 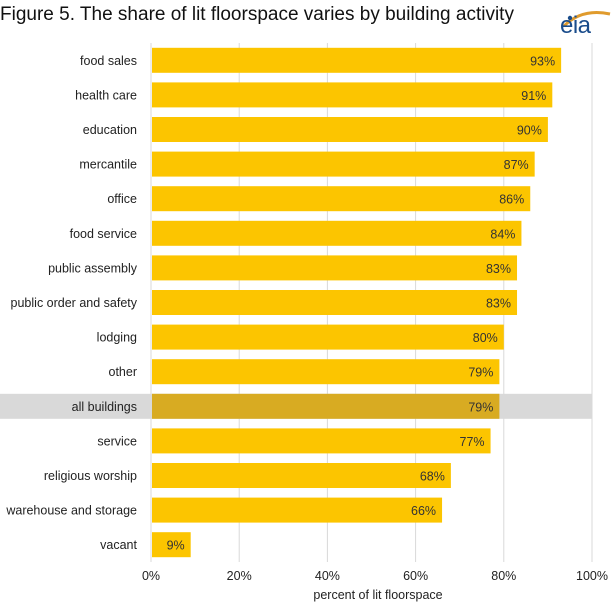 What do you see at coordinates (151, 576) in the screenshot?
I see `x-tick-label: 0%` at bounding box center [151, 576].